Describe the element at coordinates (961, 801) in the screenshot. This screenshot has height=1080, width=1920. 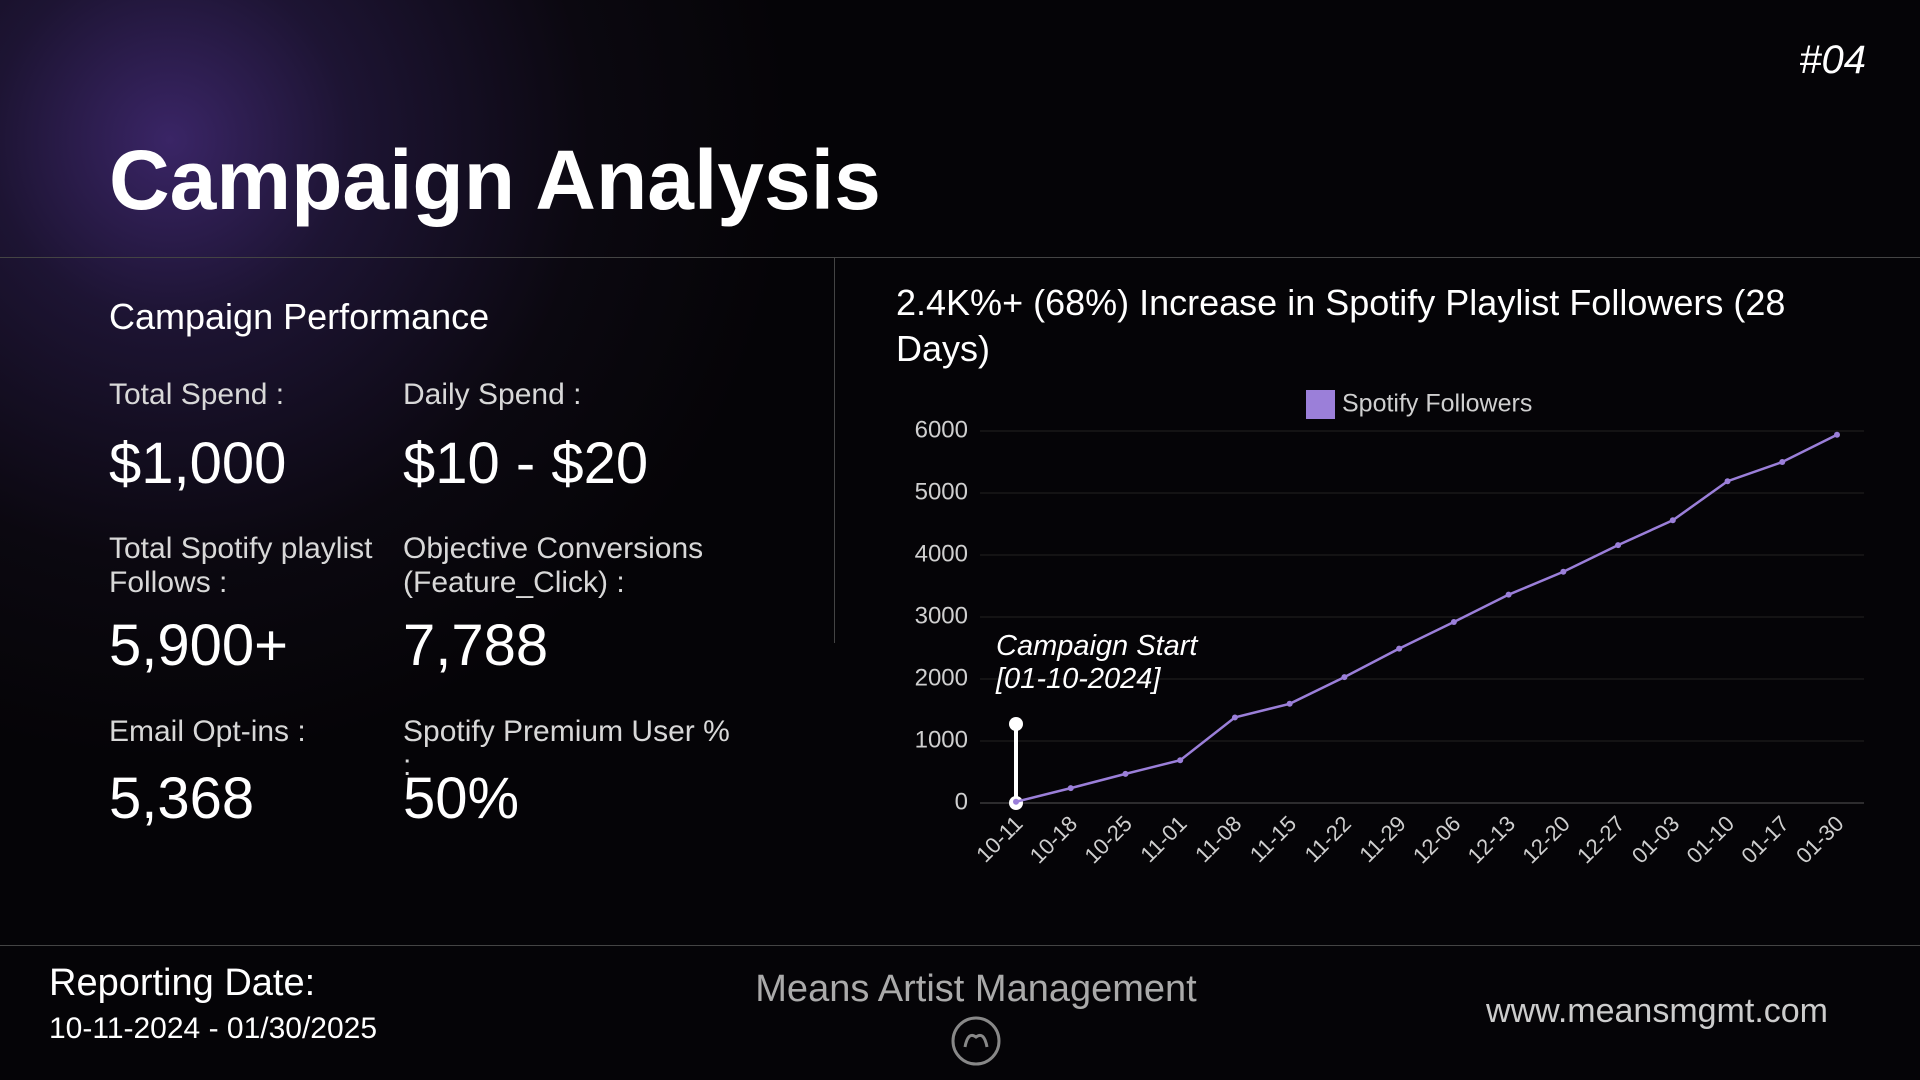
I see `y-tick-label: 0` at that location.